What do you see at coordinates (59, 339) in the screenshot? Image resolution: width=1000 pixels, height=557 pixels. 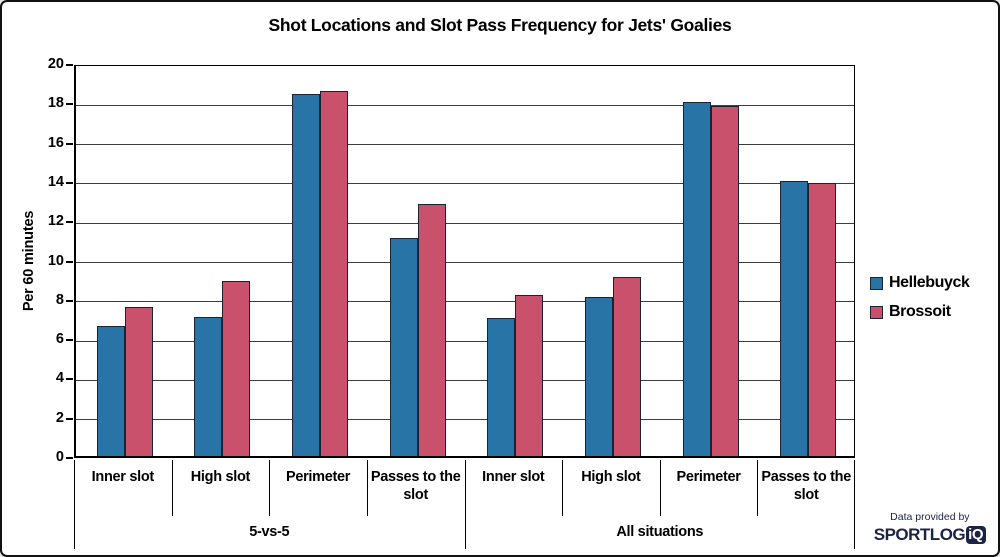 I see `y-tick-label: 6` at bounding box center [59, 339].